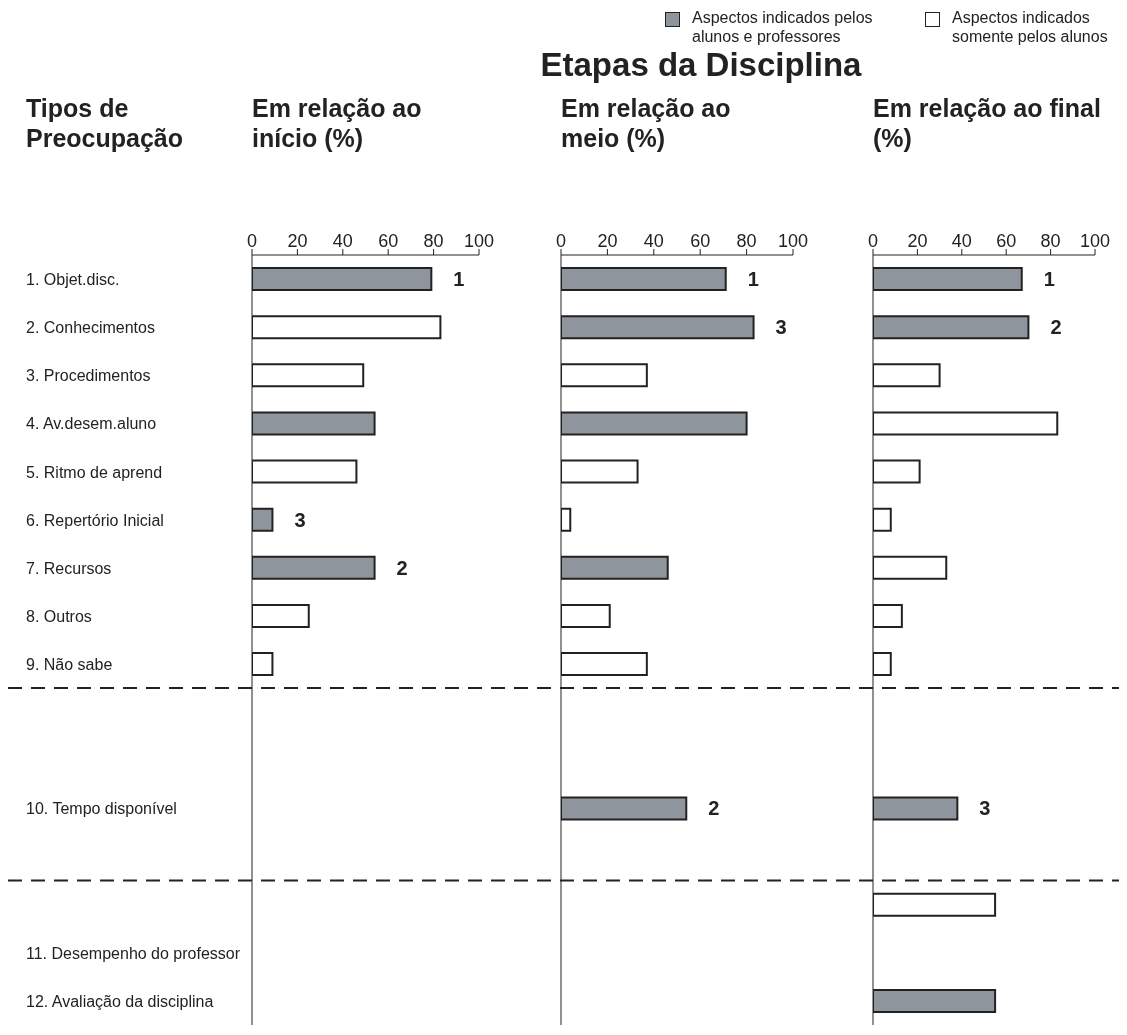 The width and height of the screenshot is (1127, 1035). Describe the element at coordinates (73, 280) in the screenshot. I see `y-tick-label: 1. Objet.disc.` at that location.